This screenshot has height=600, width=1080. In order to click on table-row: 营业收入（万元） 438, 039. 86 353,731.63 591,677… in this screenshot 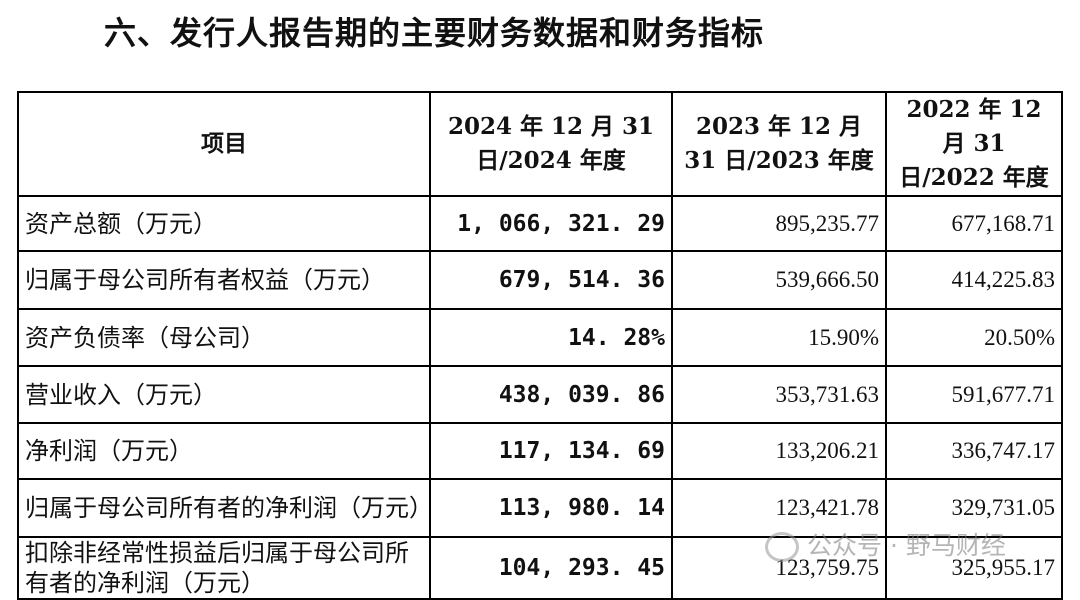, I will do `click(540, 394)`.